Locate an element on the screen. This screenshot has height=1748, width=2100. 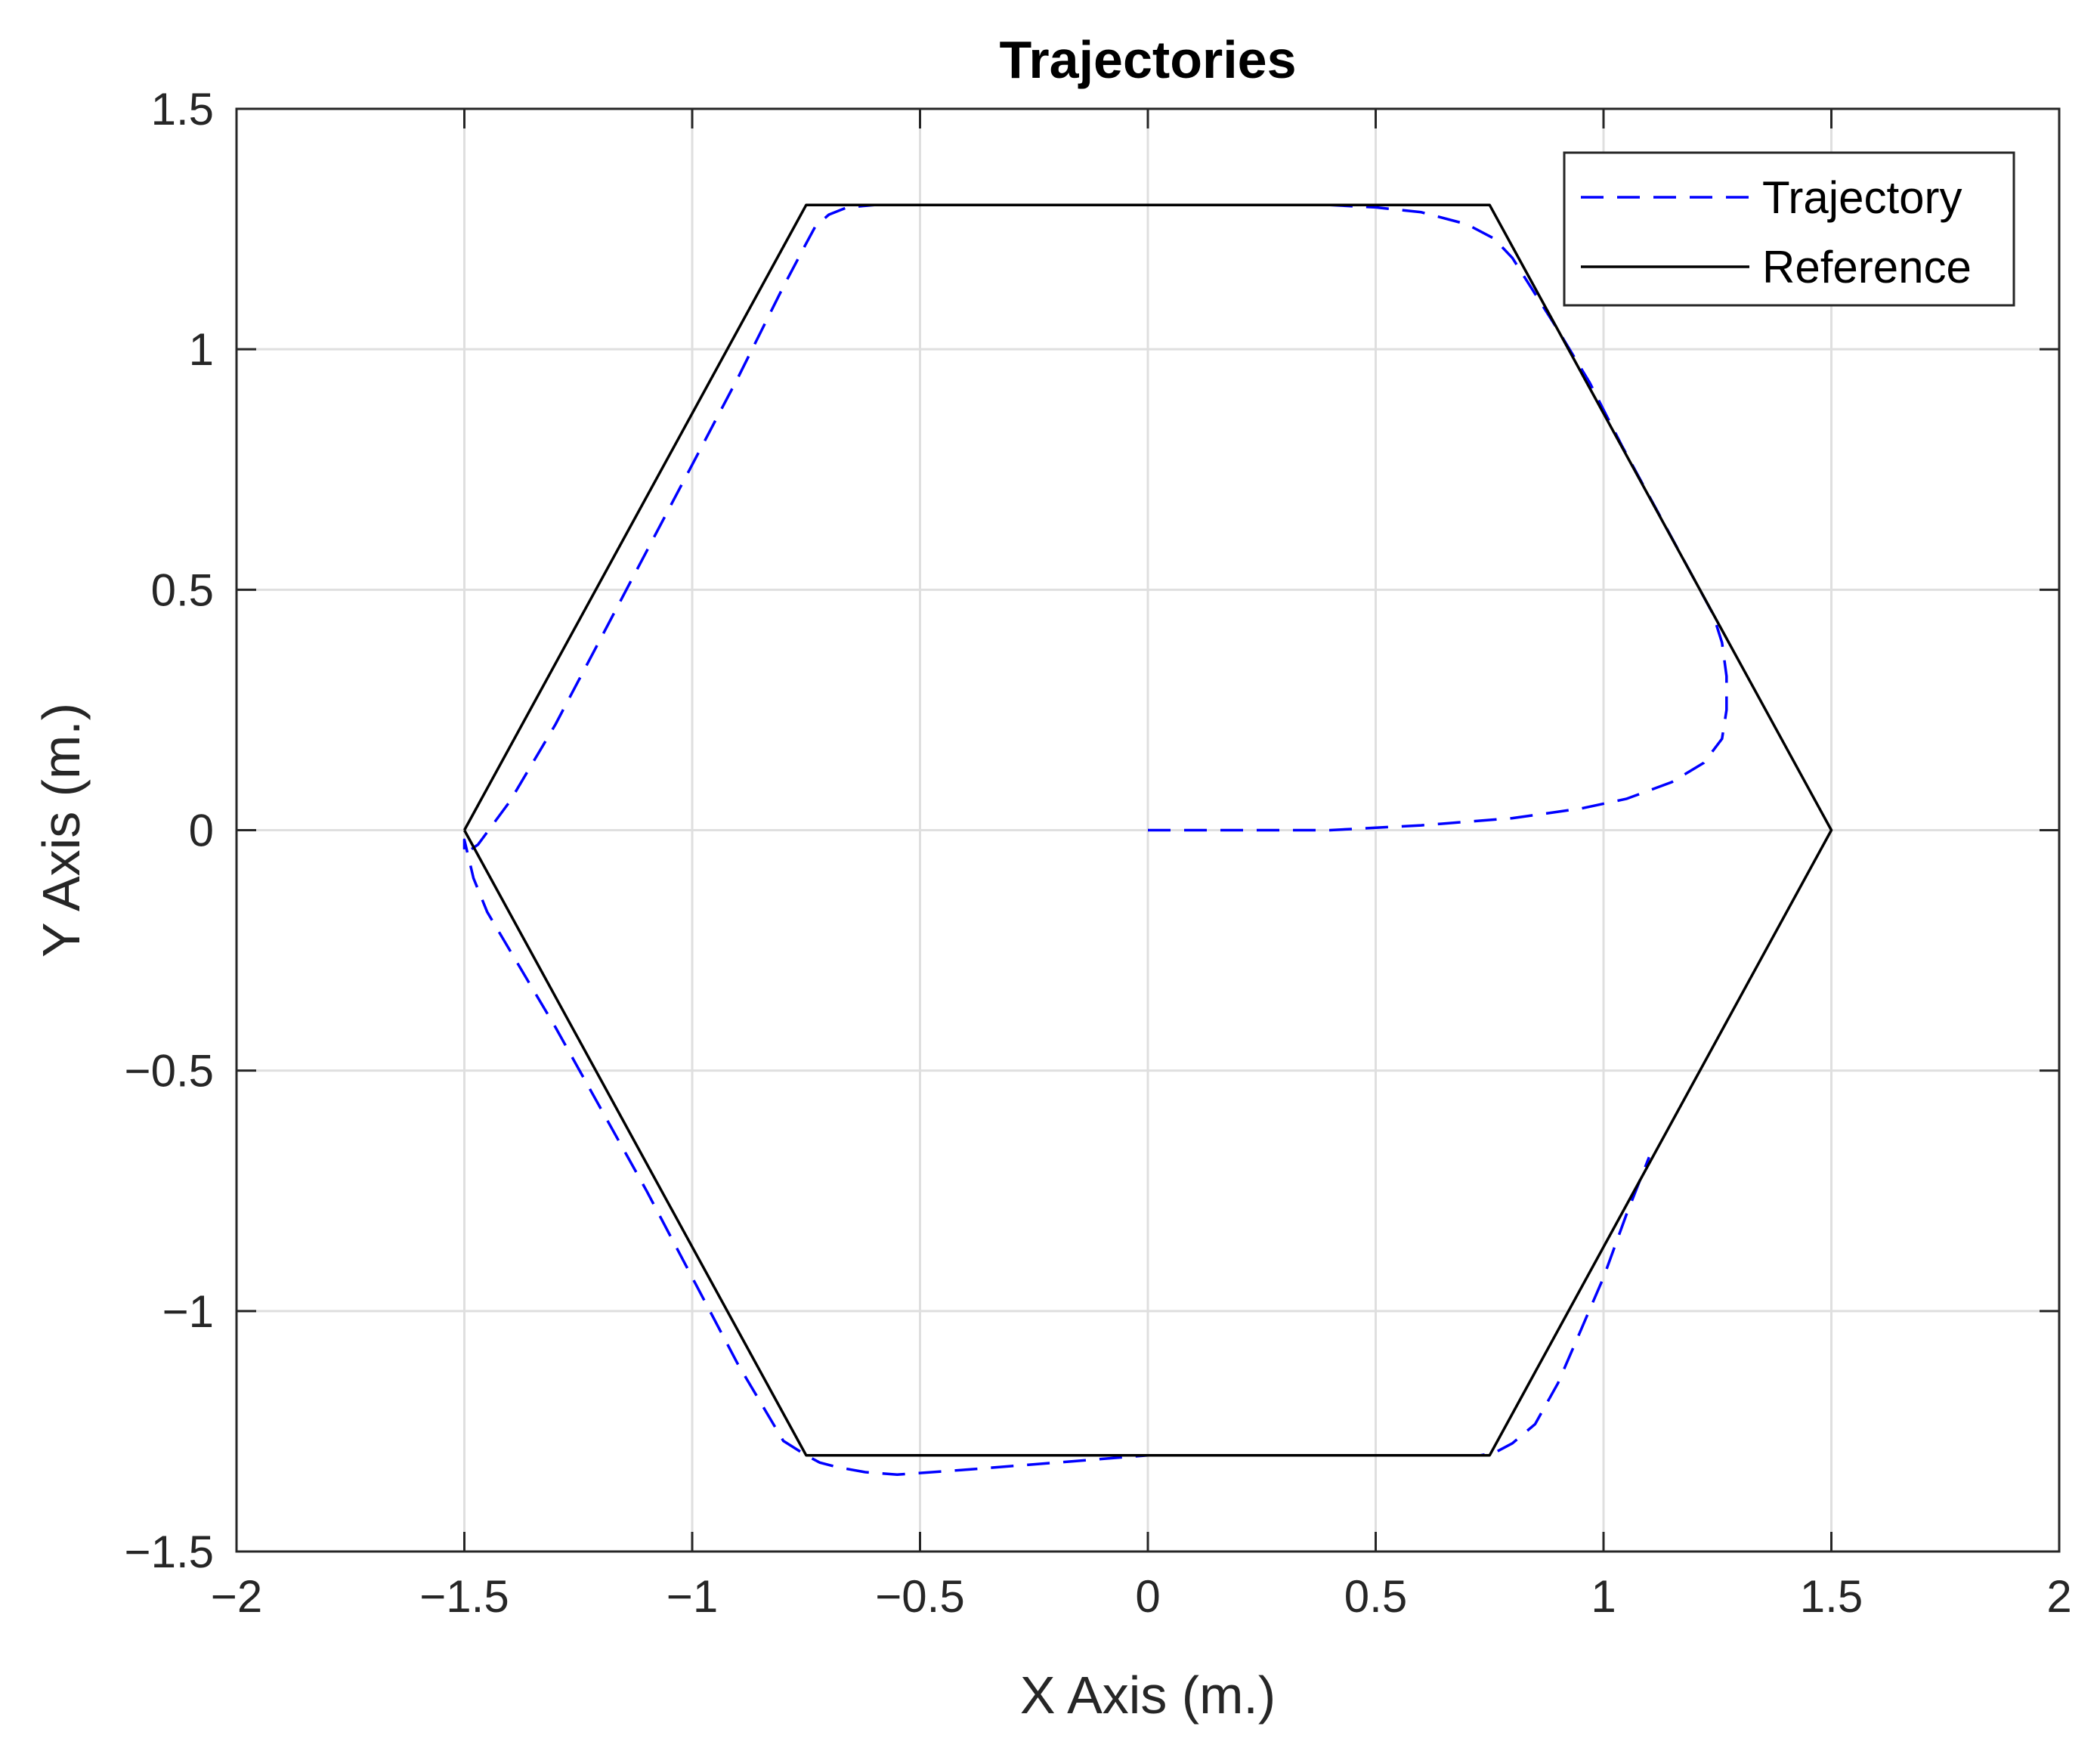
legend: Trajectory Reference is located at coordinates (1789, 229).